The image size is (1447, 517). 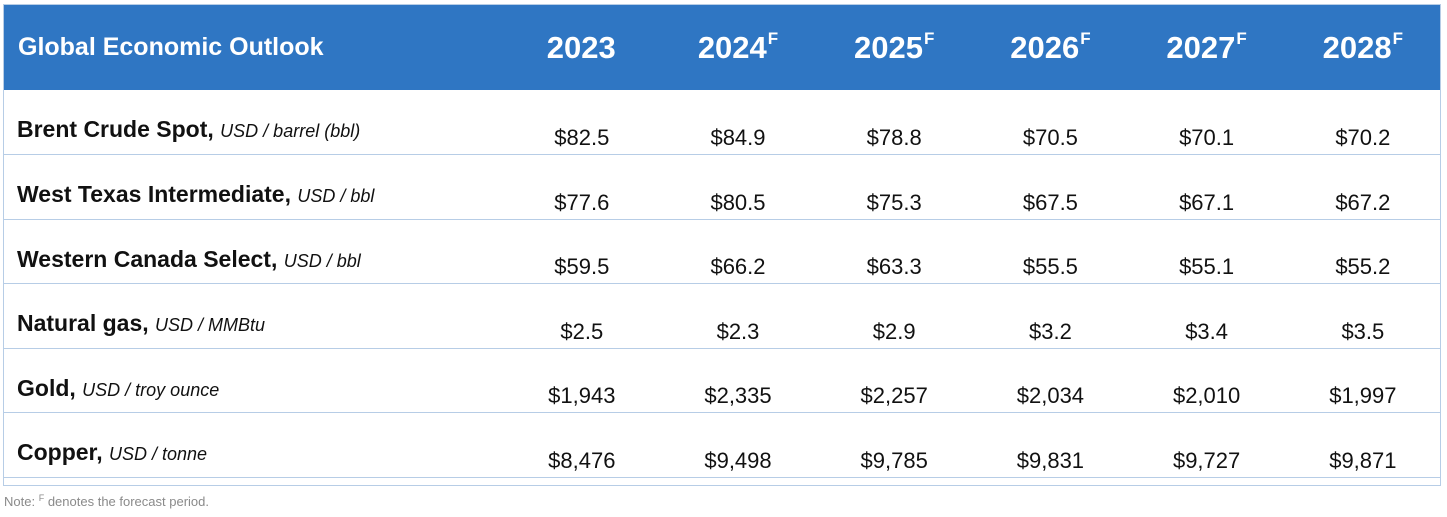 I want to click on value-cell: $66.2, so click(x=738, y=266).